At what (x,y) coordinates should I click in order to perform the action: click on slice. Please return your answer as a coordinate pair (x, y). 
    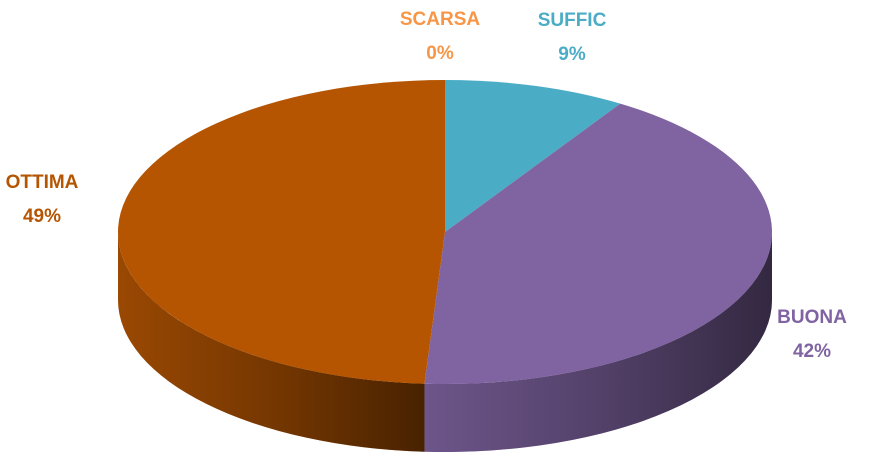
    Looking at the image, I should click on (533, 156).